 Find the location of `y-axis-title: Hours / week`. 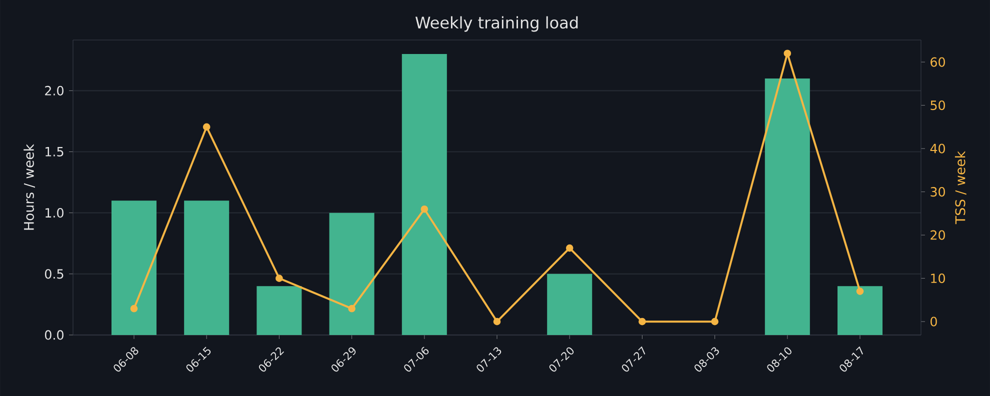

y-axis-title: Hours / week is located at coordinates (29, 187).